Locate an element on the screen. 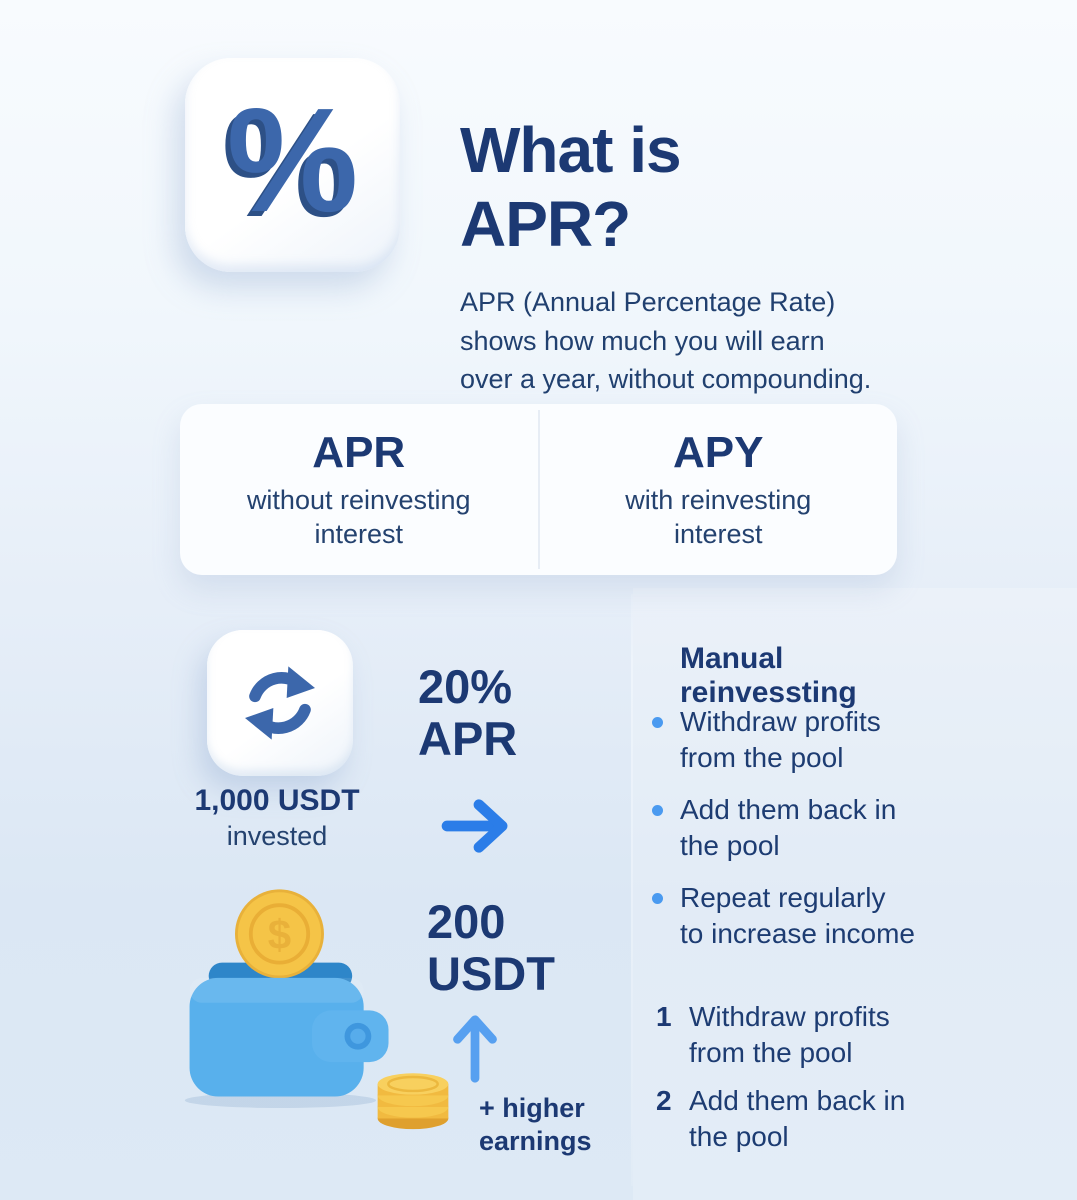  page-title: What is APR? is located at coordinates (571, 187).